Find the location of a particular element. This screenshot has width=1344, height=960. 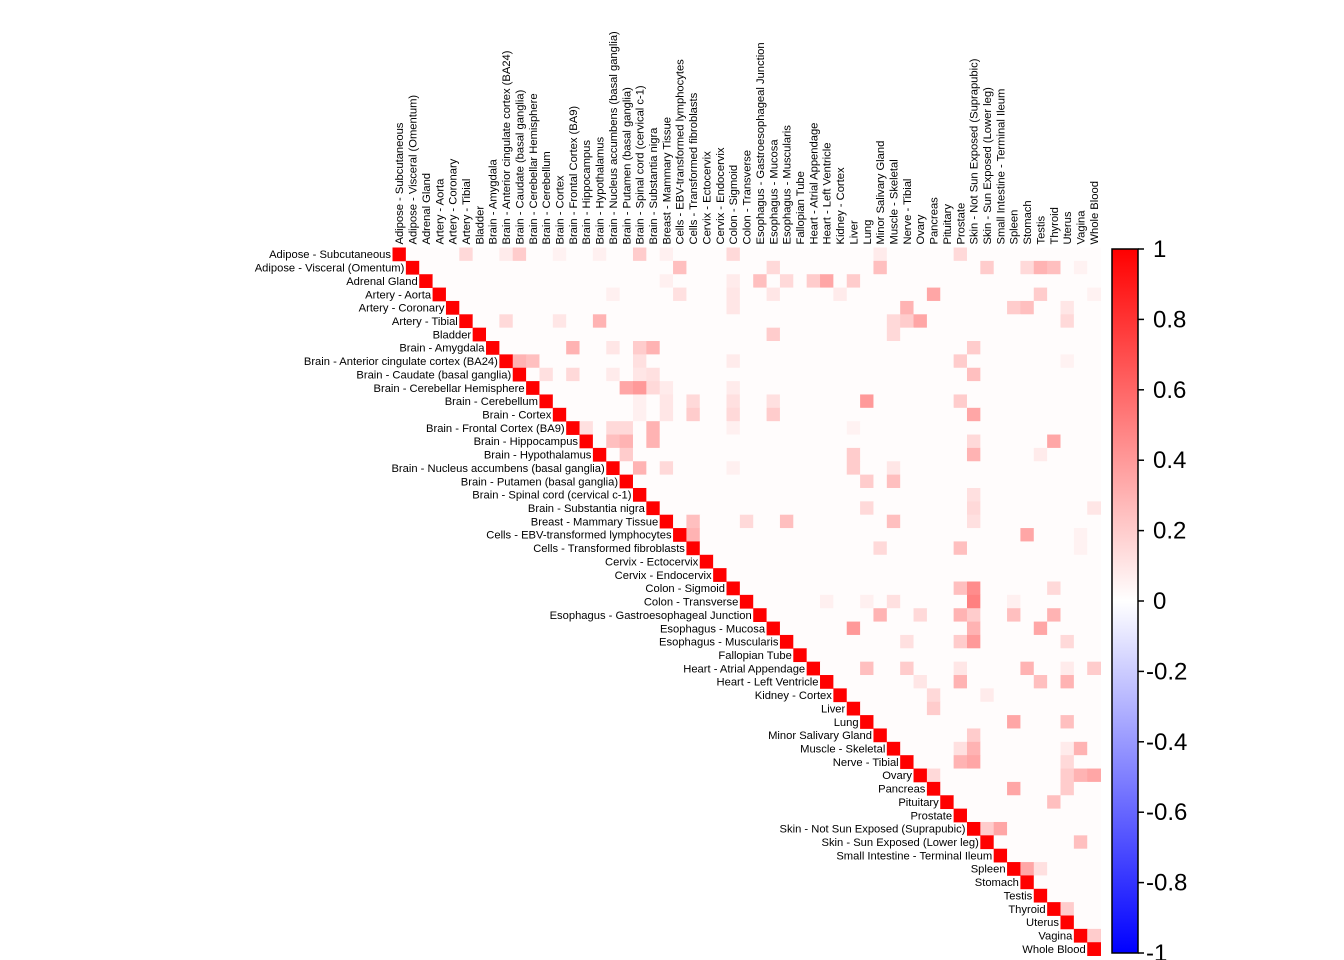

colorbar-tick-label: 0.8 is located at coordinates (1169, 319).